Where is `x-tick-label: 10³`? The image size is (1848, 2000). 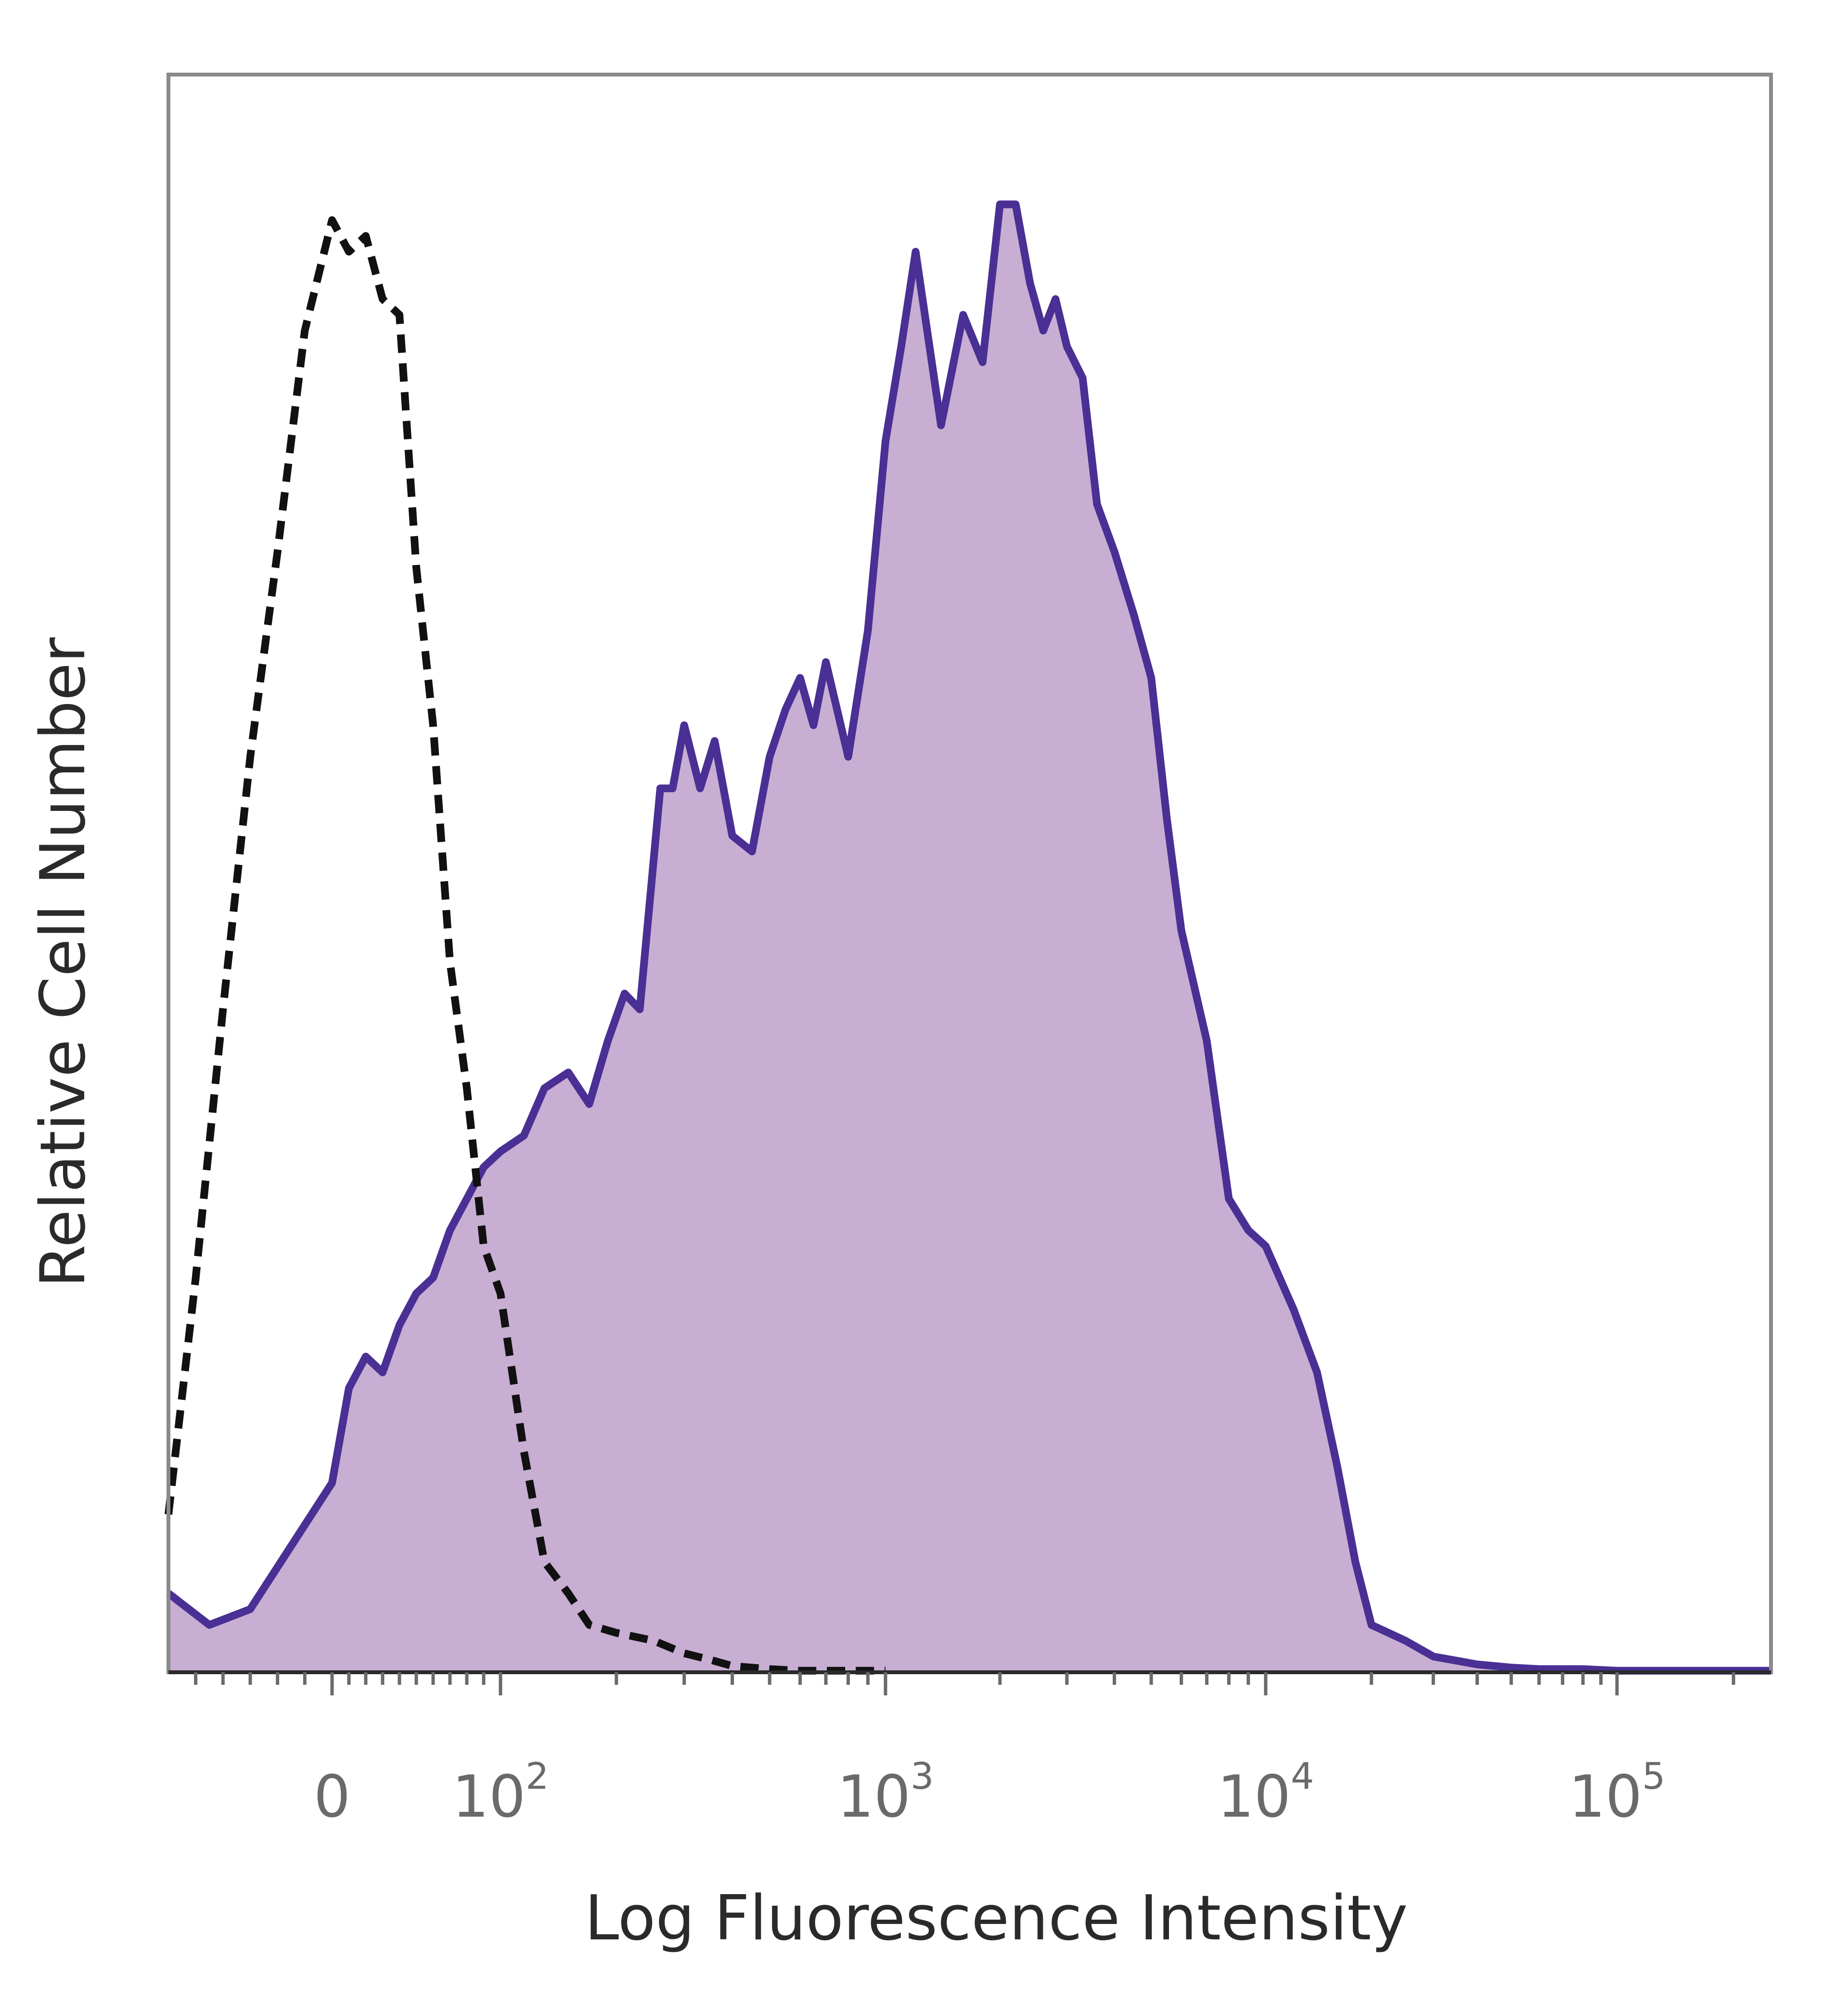 x-tick-label: 10³ is located at coordinates (885, 1793).